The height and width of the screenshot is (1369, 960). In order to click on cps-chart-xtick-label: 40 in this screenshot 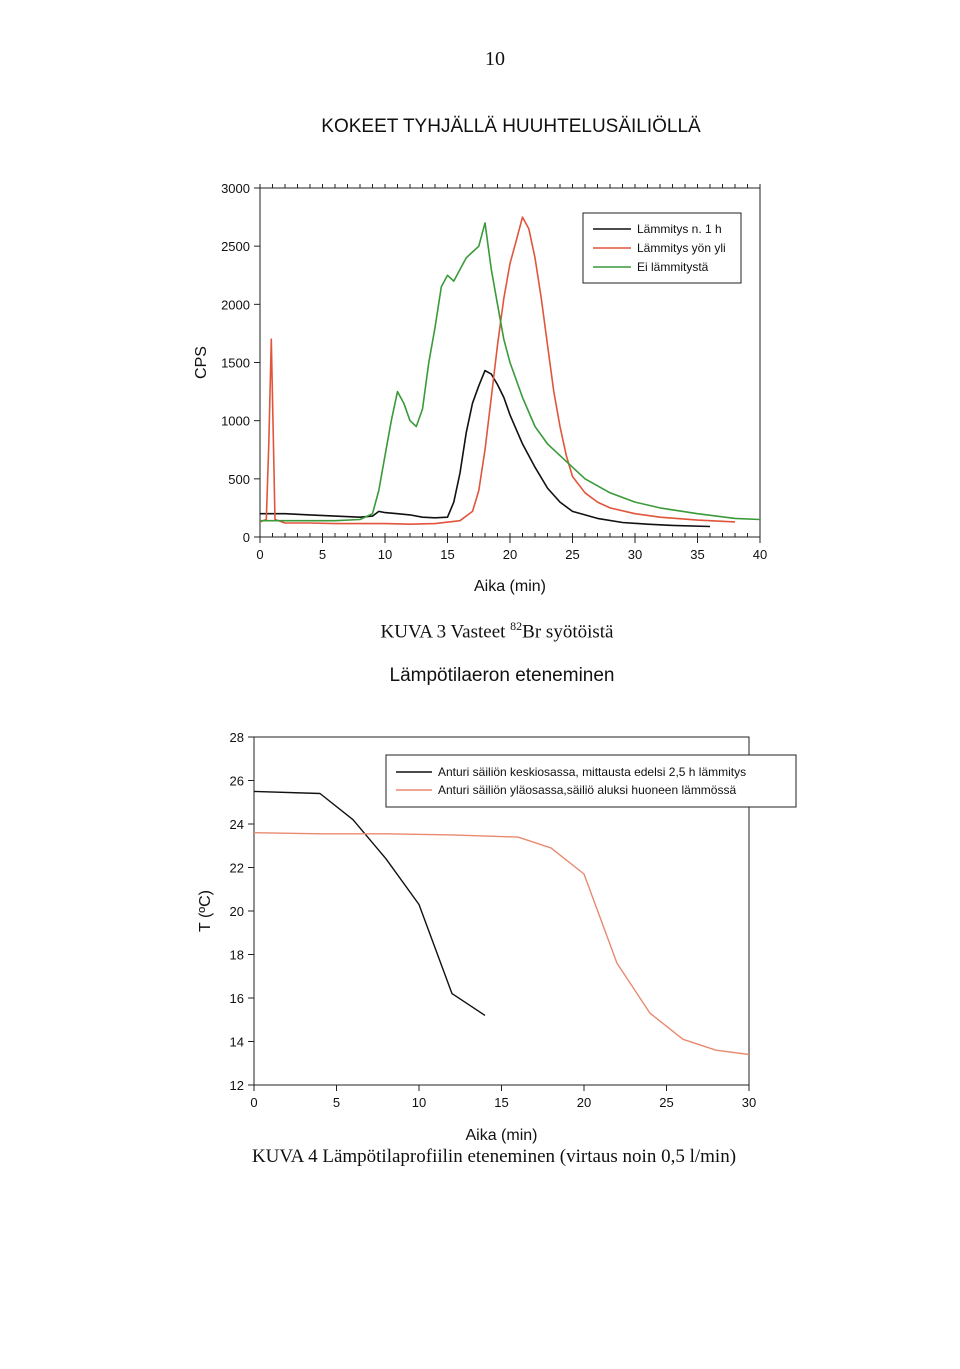, I will do `click(760, 554)`.